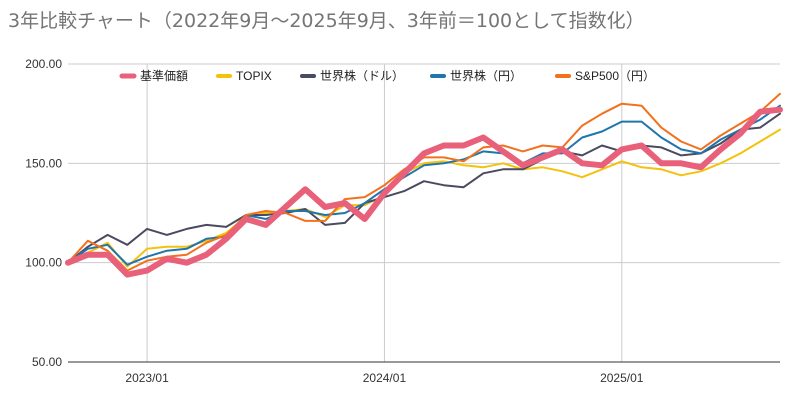 This screenshot has height=407, width=800. What do you see at coordinates (362, 75) in the screenshot?
I see `legend-label: 世界株（ドル）` at bounding box center [362, 75].